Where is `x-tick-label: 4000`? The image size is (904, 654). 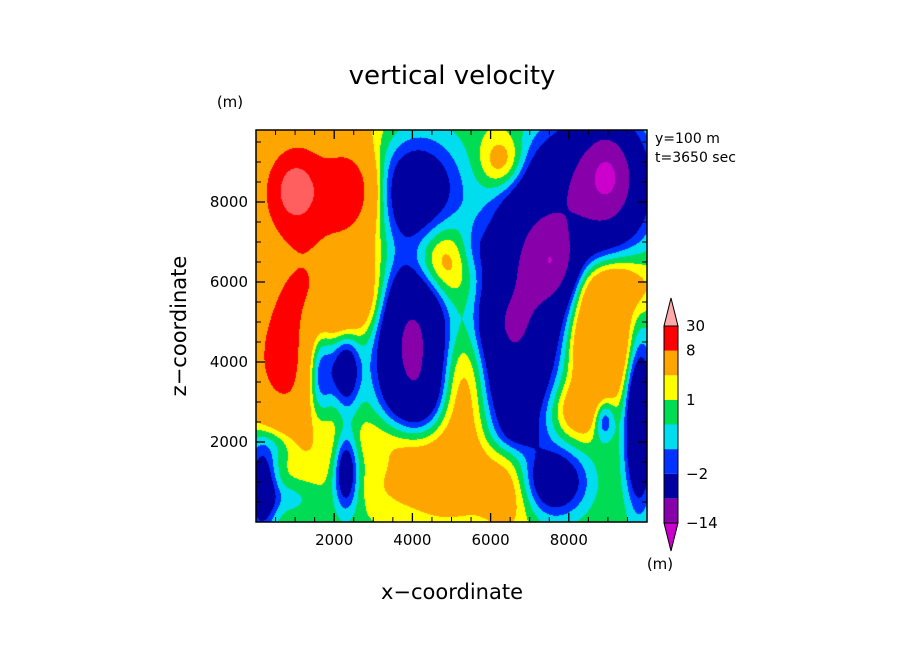
x-tick-label: 4000 is located at coordinates (412, 540).